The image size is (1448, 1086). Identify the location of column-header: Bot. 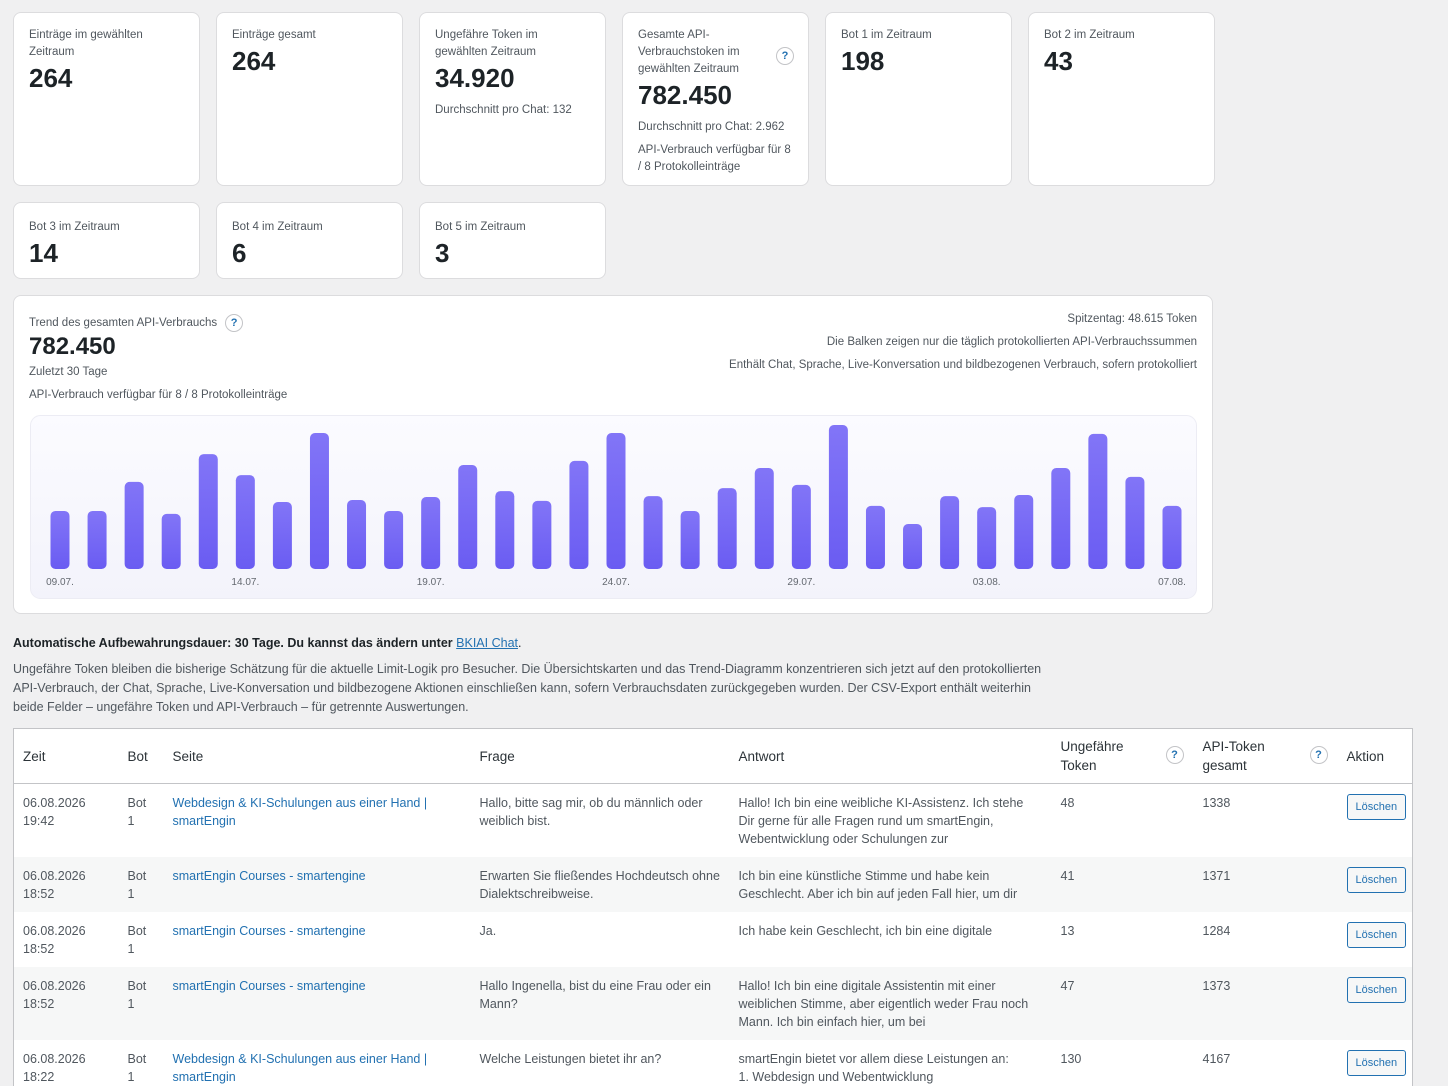
(141, 756).